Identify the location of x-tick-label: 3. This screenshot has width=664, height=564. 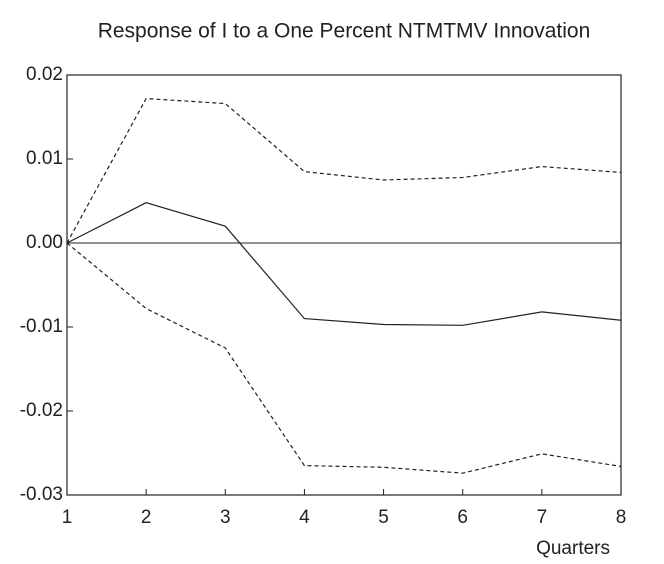
(225, 517).